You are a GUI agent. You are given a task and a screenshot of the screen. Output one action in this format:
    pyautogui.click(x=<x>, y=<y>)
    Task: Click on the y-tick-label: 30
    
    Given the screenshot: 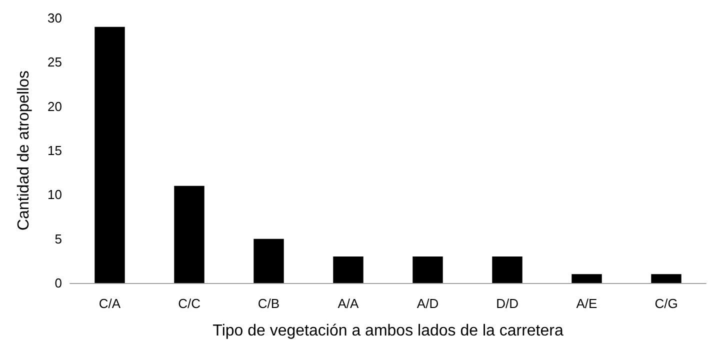 What is the action you would take?
    pyautogui.click(x=55, y=18)
    